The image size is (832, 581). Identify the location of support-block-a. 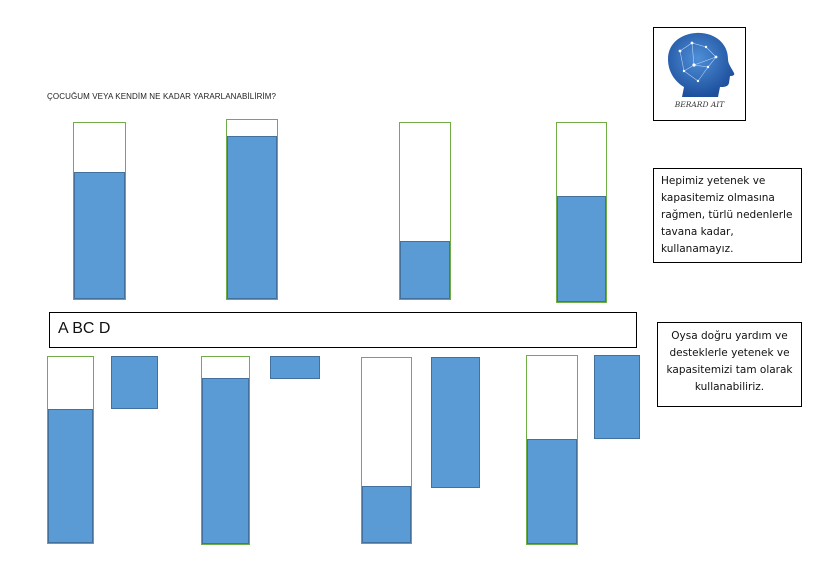
(134, 382).